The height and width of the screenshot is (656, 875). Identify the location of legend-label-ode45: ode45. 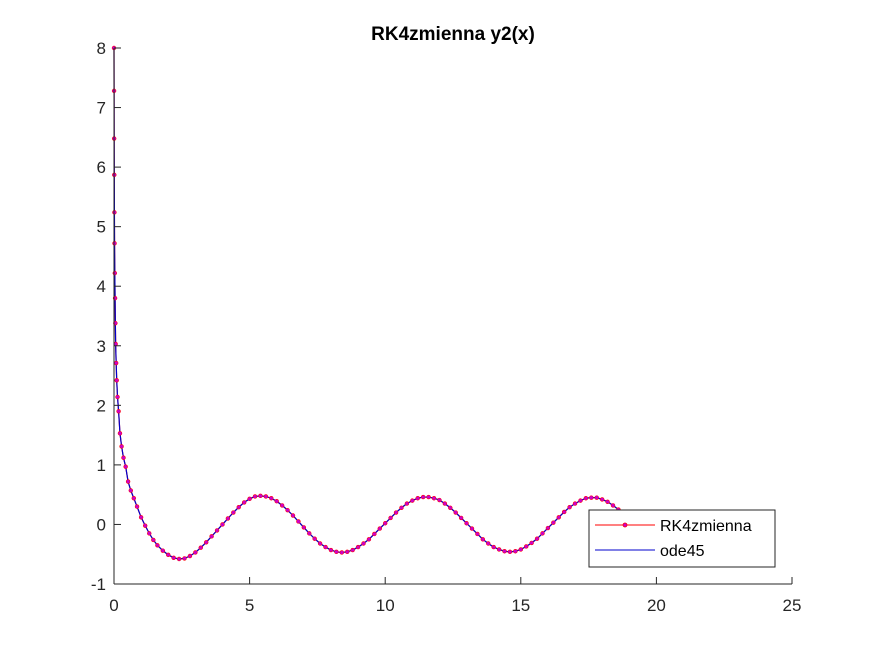
(682, 551).